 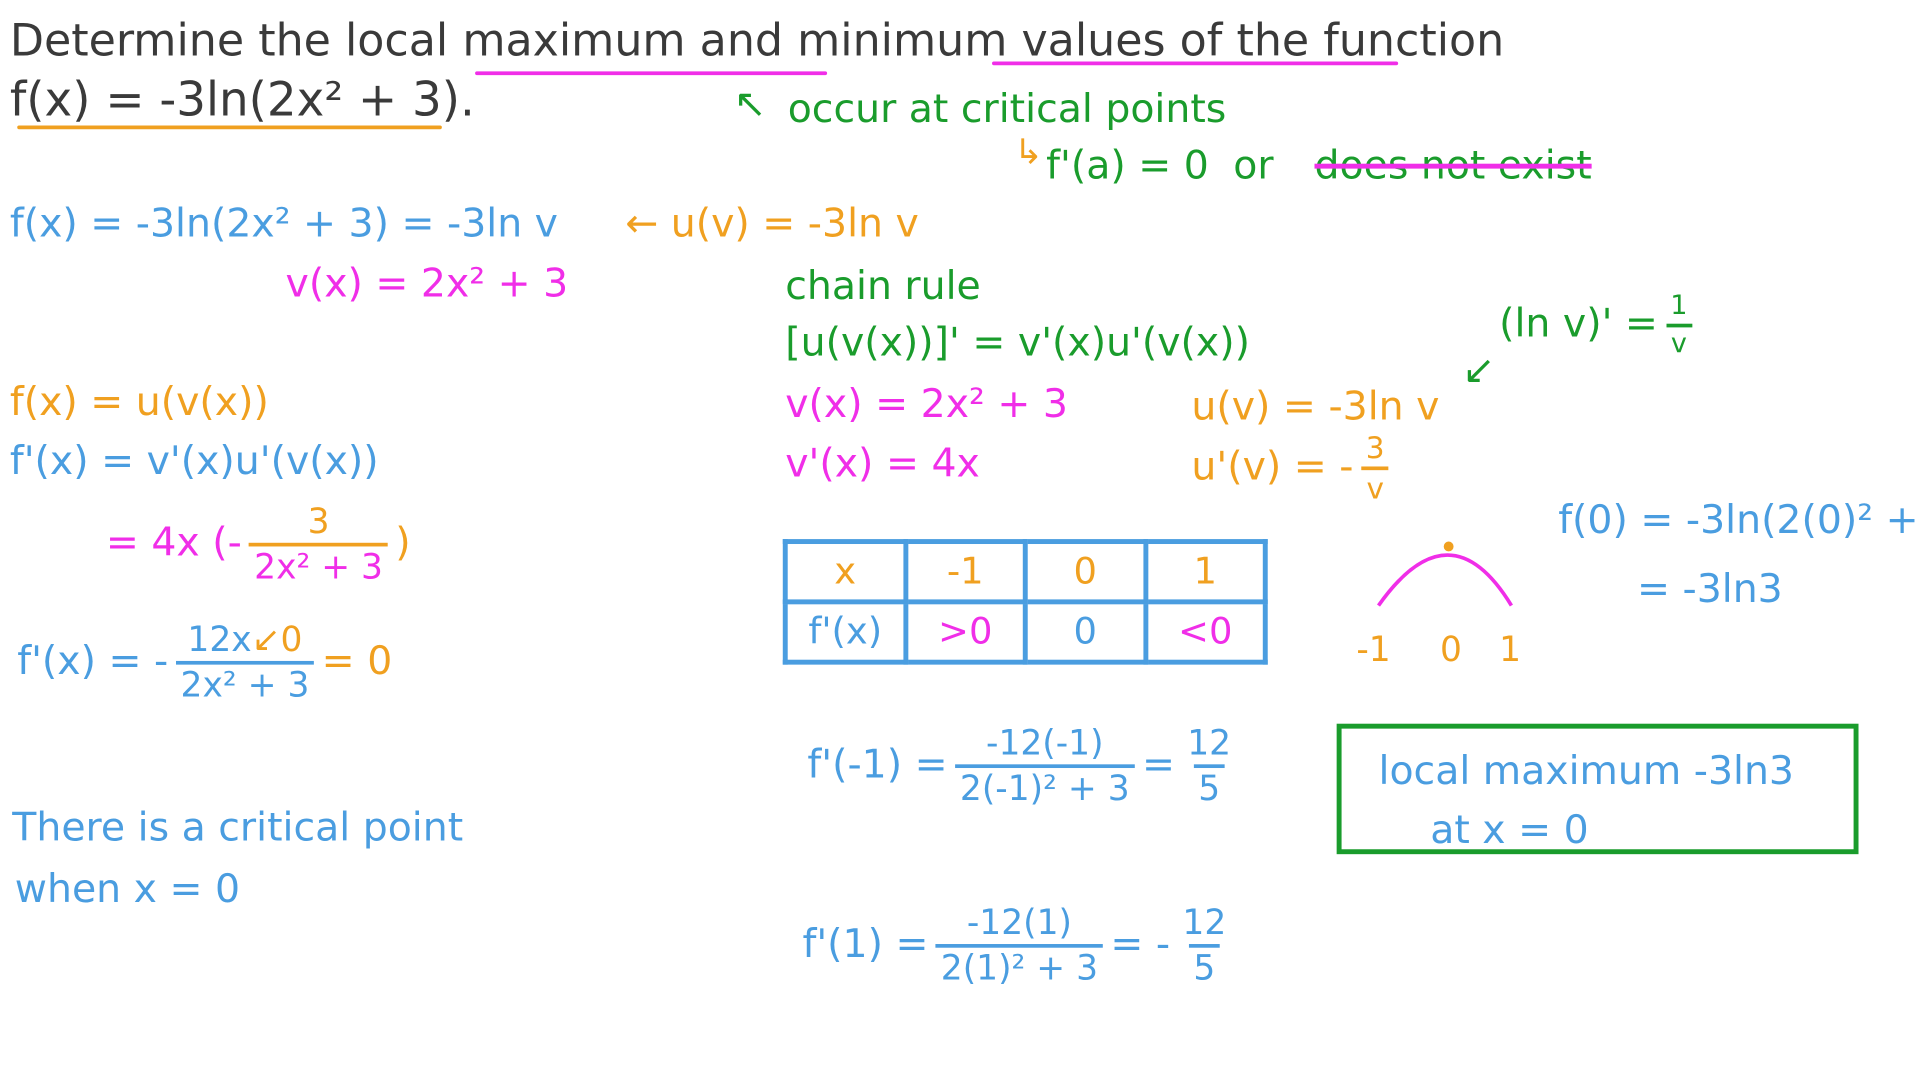 I want to click on v-prime: v'(x) = 4x, so click(x=882, y=463).